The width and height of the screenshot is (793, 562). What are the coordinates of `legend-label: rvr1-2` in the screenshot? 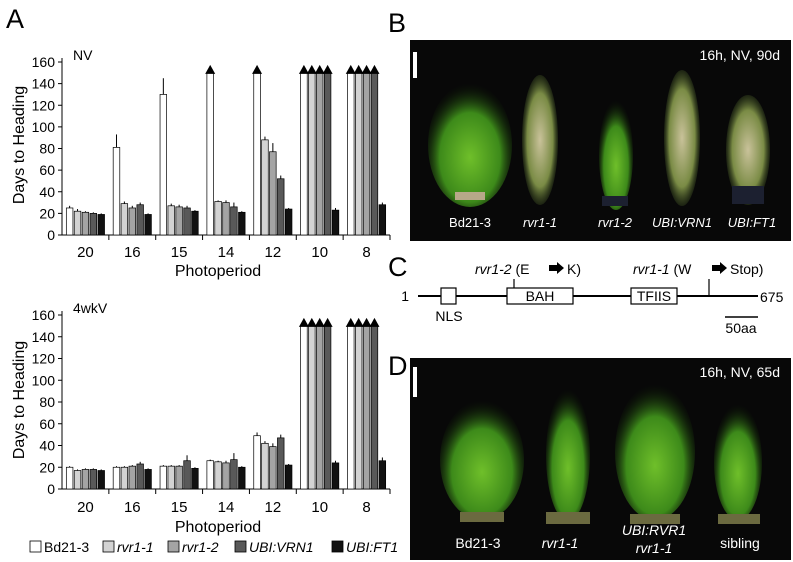 It's located at (200, 547).